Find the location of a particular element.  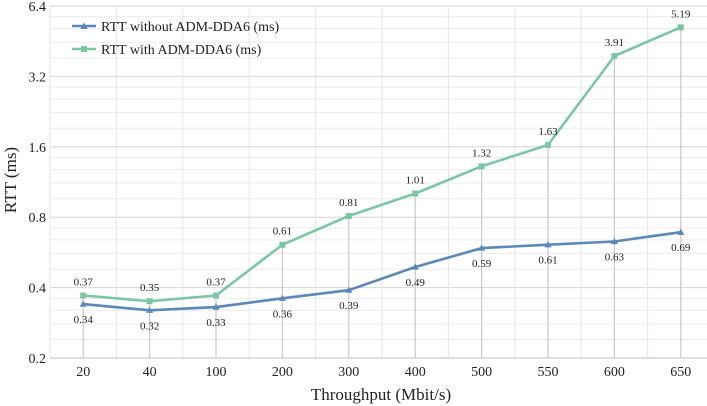

legend-label-without: RTT without ADM-DDA6 (ms) is located at coordinates (190, 27).